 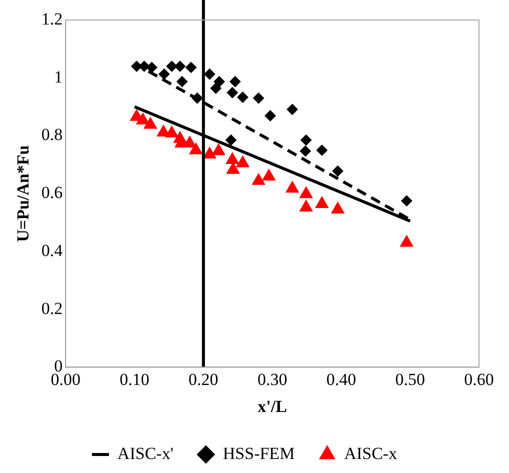 I want to click on y-tick-label: 1.2, so click(x=52, y=18).